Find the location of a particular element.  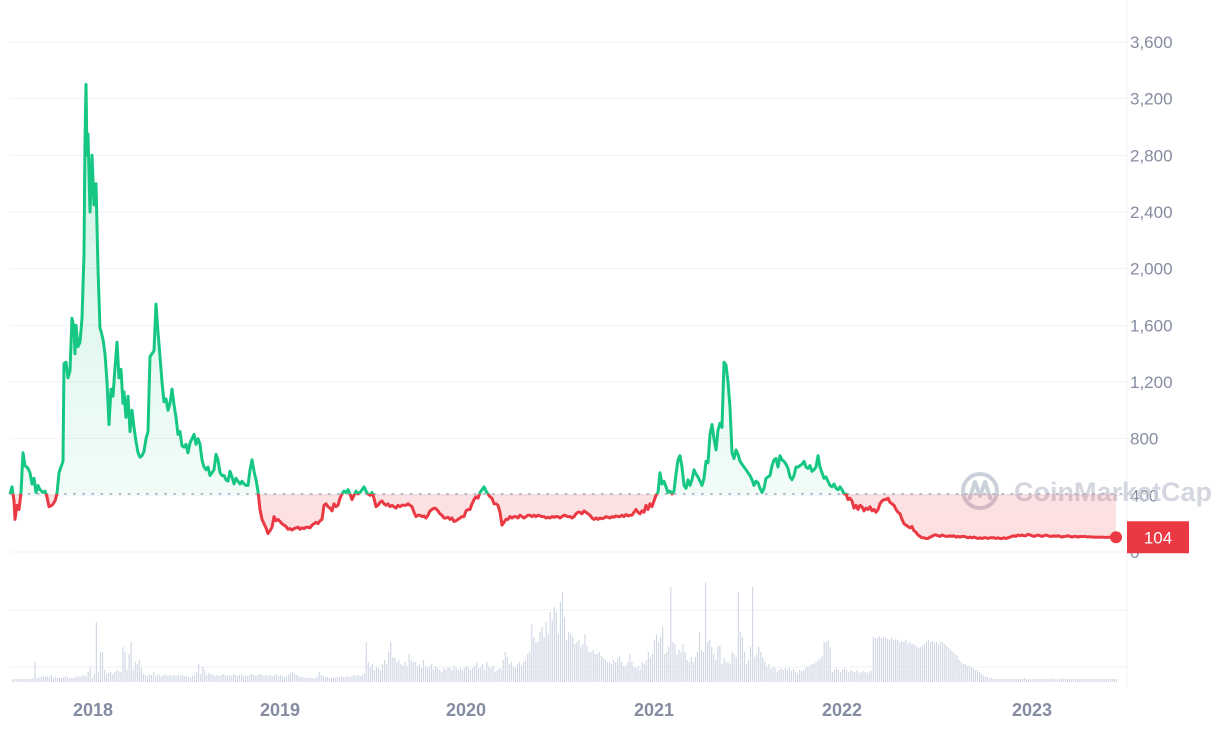

y-tick-label: 2,000 is located at coordinates (1151, 269).